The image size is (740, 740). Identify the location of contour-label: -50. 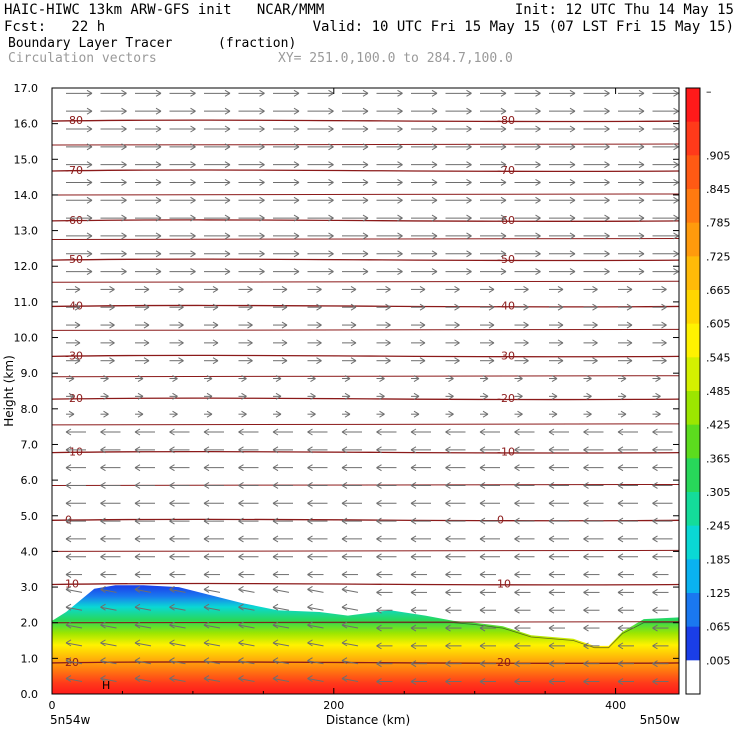
(506, 259).